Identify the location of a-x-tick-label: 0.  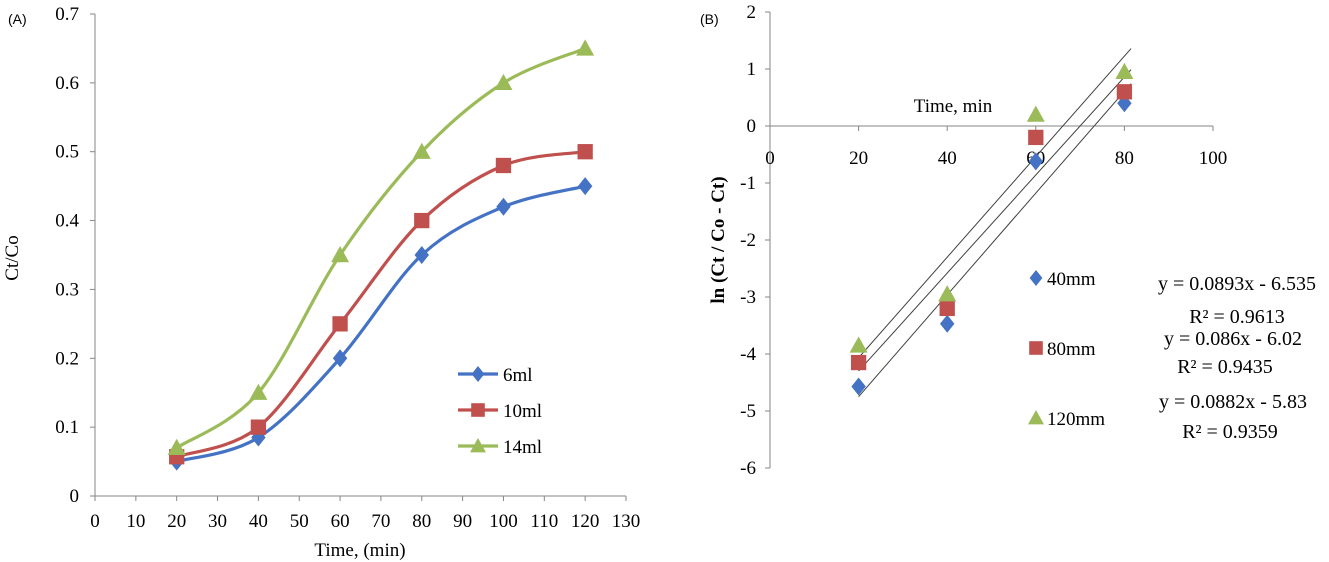
(95, 521).